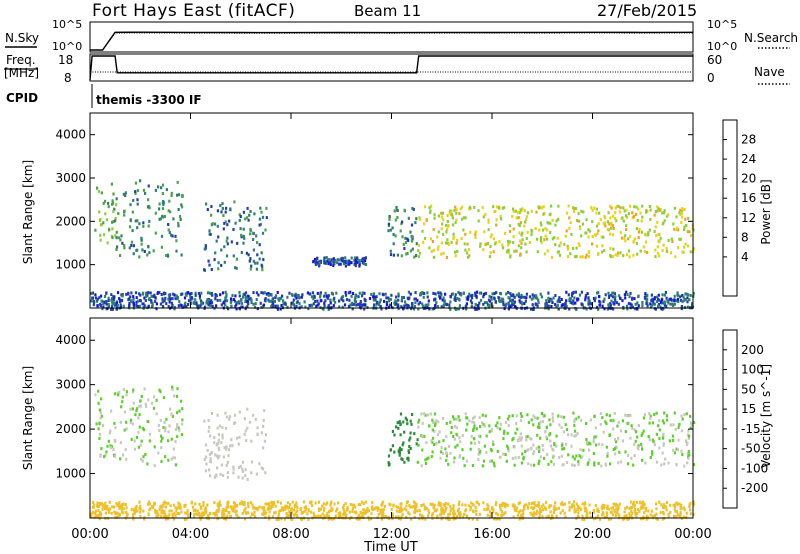 Image resolution: width=800 pixels, height=554 pixels. What do you see at coordinates (21, 60) in the screenshot?
I see `freq-label: Freq.` at bounding box center [21, 60].